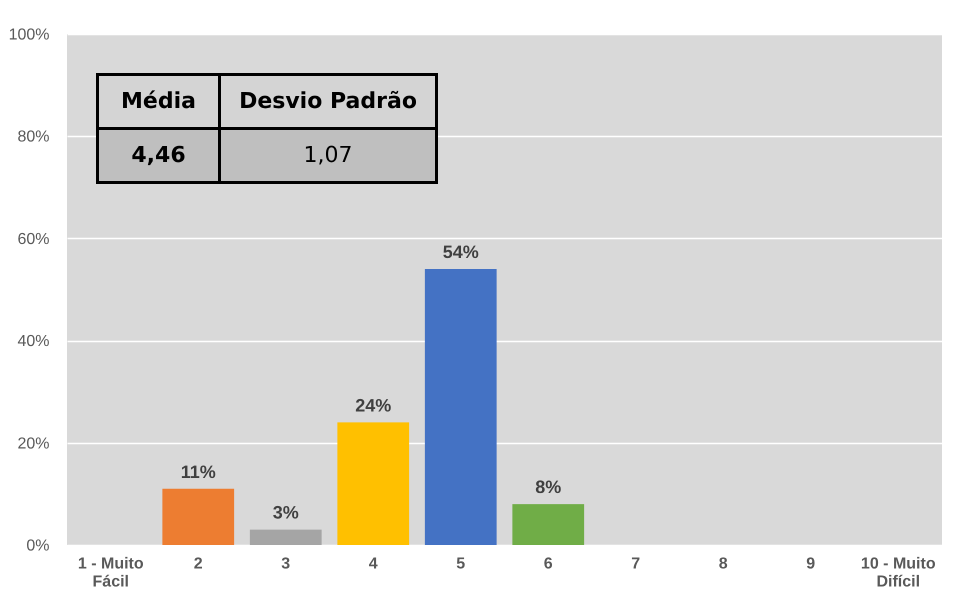 Image resolution: width=960 pixels, height=612 pixels. I want to click on y-tick-label: 20%, so click(33, 443).